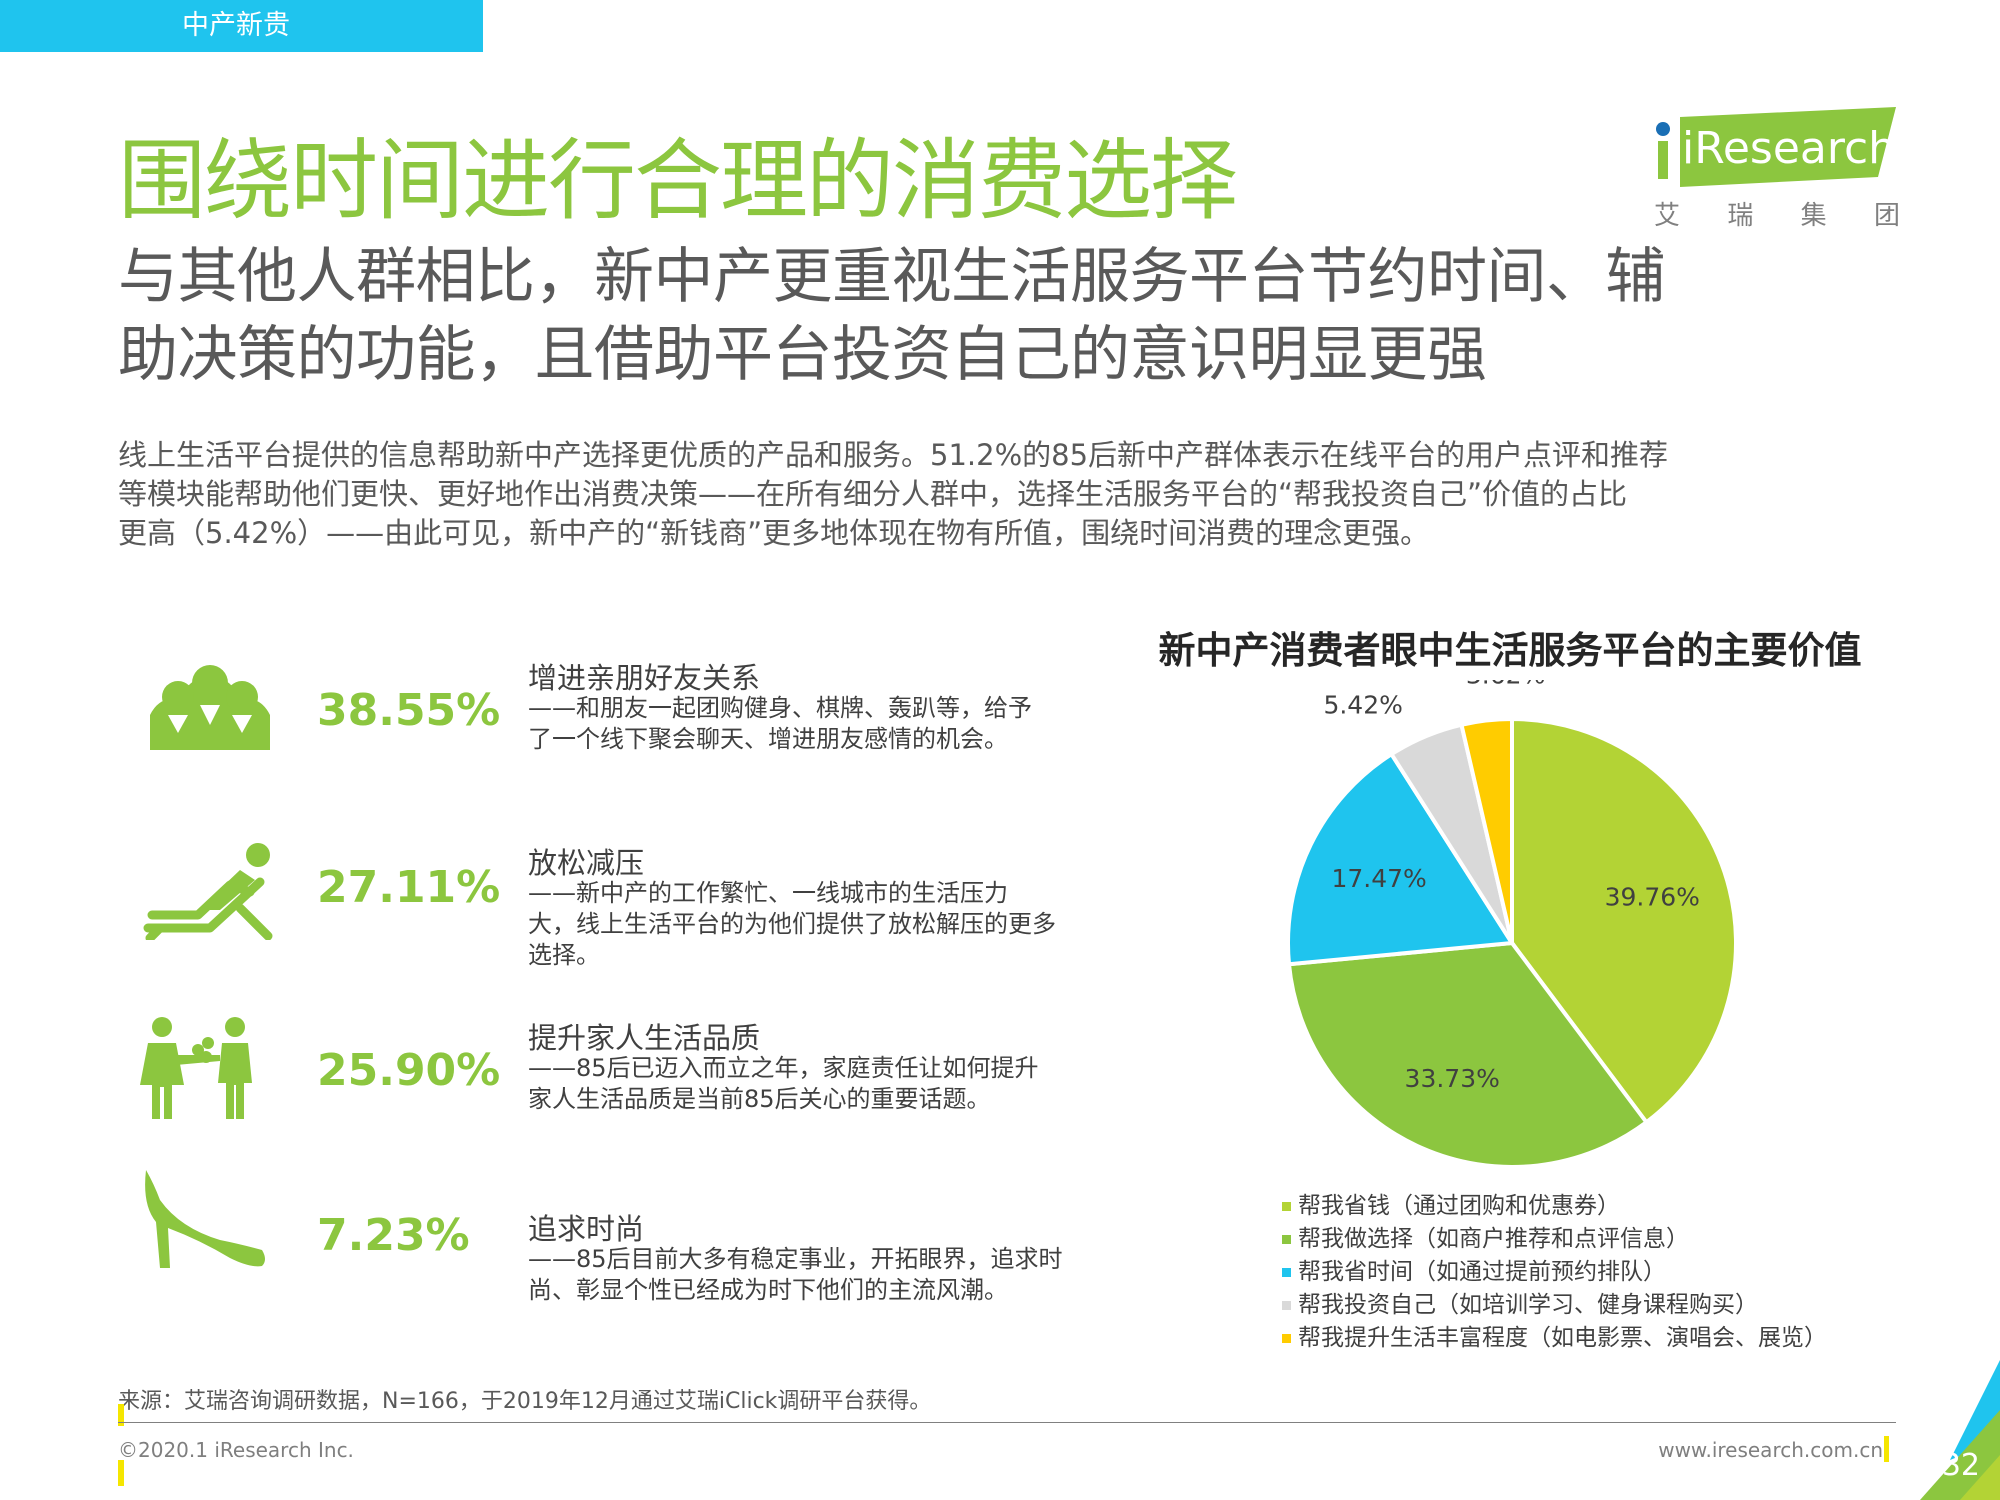  I want to click on legend-entry: 帮我省钱（通过团购和优惠券）, so click(1554, 1206).